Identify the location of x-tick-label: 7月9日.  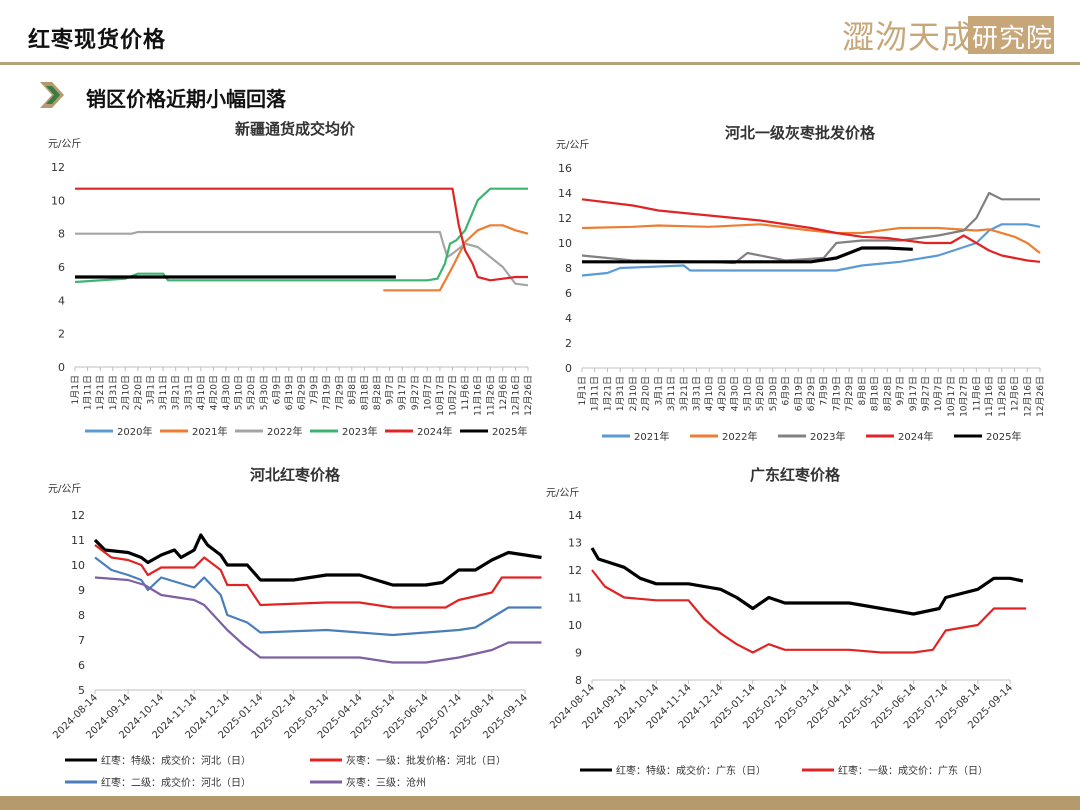
(824, 390).